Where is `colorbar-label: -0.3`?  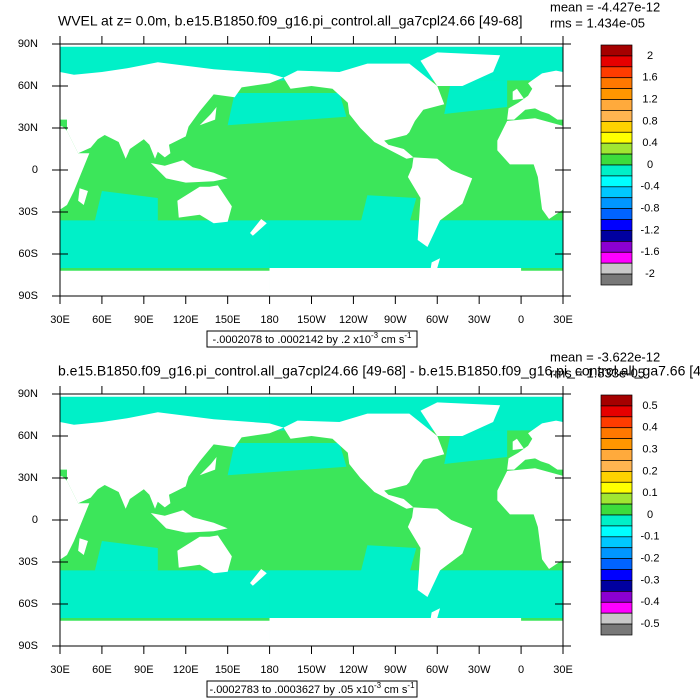
colorbar-label: -0.3 is located at coordinates (650, 580).